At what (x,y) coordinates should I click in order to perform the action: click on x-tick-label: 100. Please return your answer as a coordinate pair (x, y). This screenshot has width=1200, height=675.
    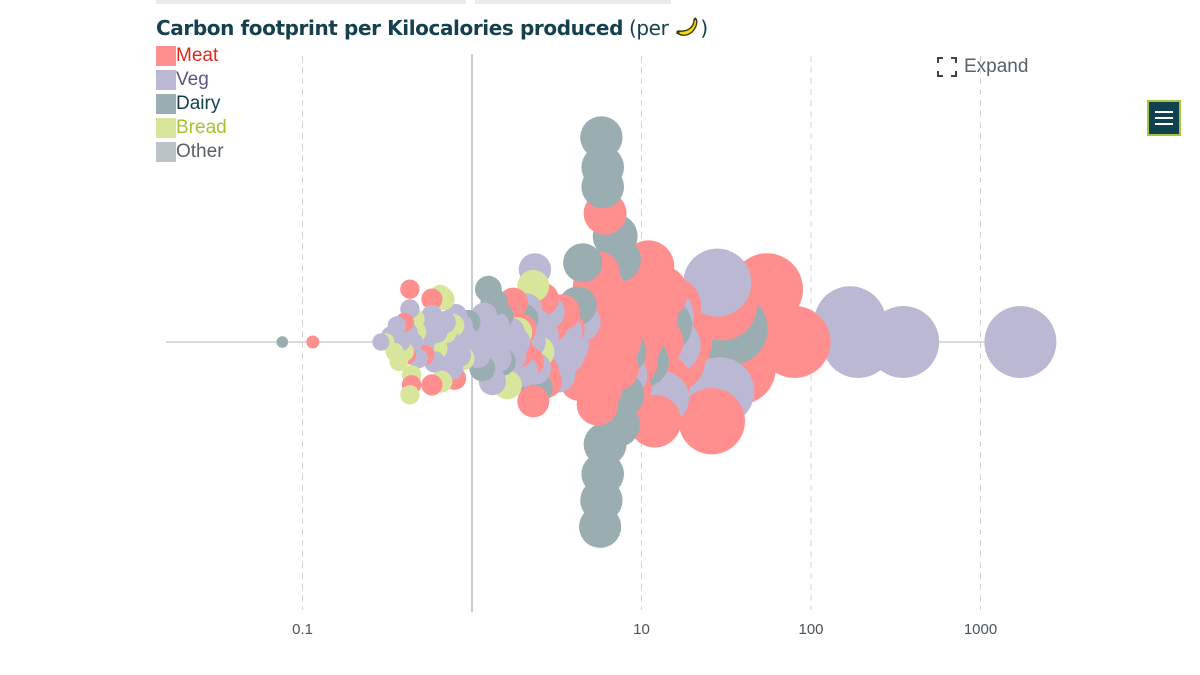
    Looking at the image, I should click on (810, 629).